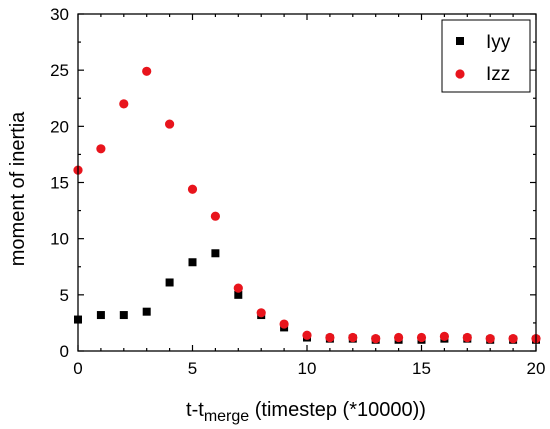  I want to click on x-tick-label: 5, so click(192, 368).